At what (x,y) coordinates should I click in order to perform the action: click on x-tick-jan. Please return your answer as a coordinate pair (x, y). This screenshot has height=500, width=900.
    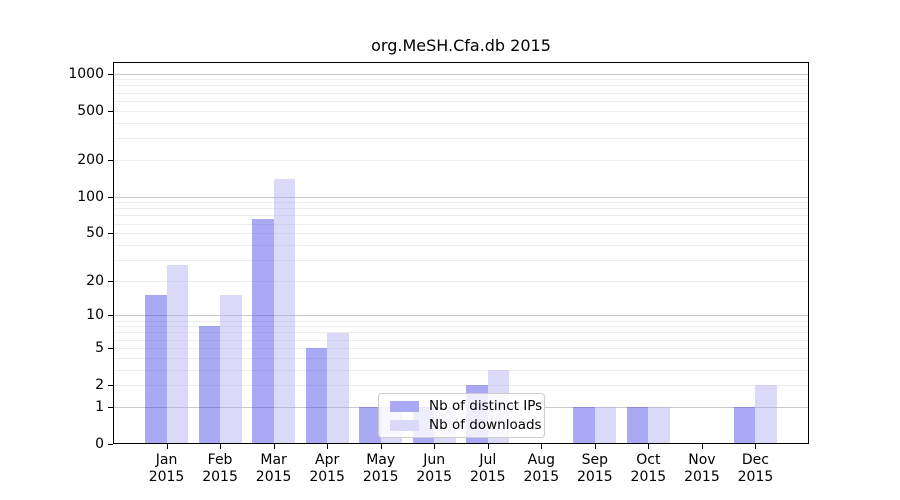
    Looking at the image, I should click on (167, 446).